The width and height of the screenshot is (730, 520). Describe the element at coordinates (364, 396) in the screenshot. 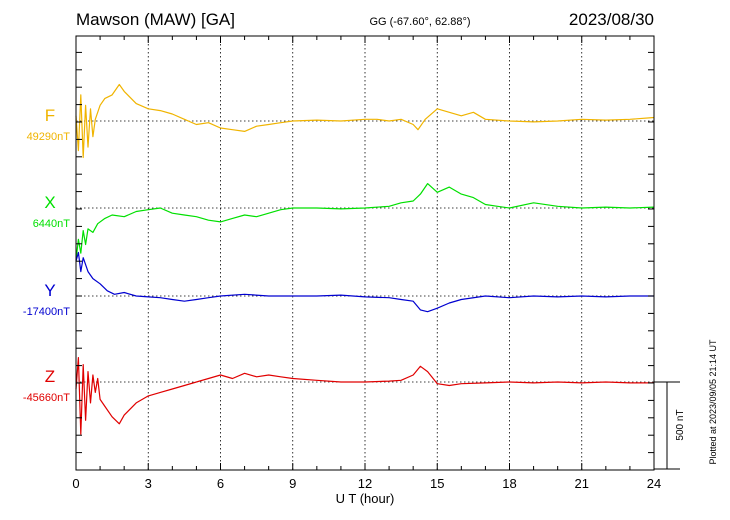

I see `trace-z` at that location.